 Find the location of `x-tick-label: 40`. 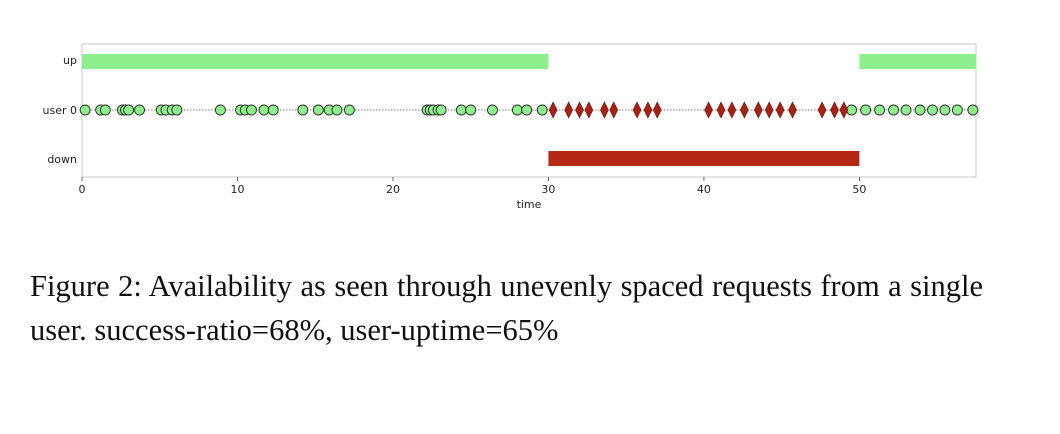

x-tick-label: 40 is located at coordinates (704, 189).